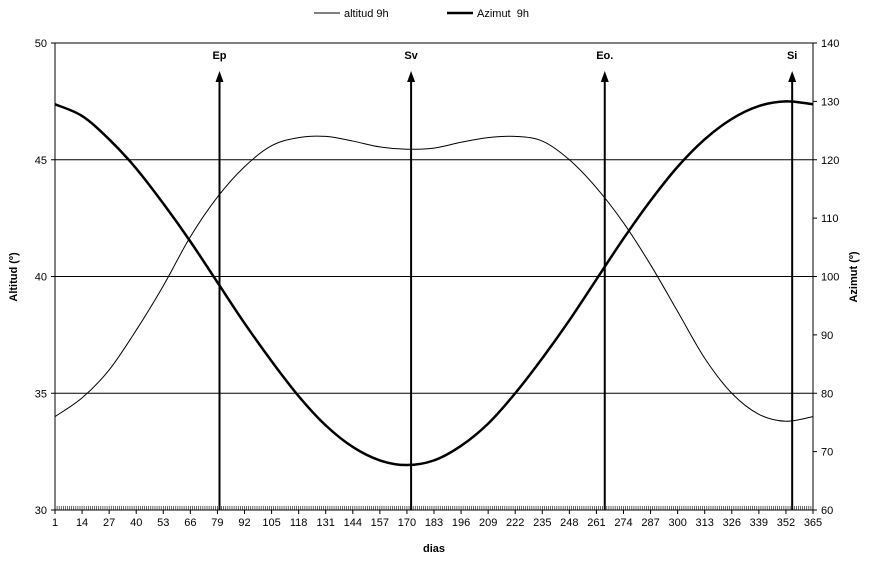 Image resolution: width=872 pixels, height=562 pixels. Describe the element at coordinates (604, 56) in the screenshot. I see `marker-label: Eo.` at that location.